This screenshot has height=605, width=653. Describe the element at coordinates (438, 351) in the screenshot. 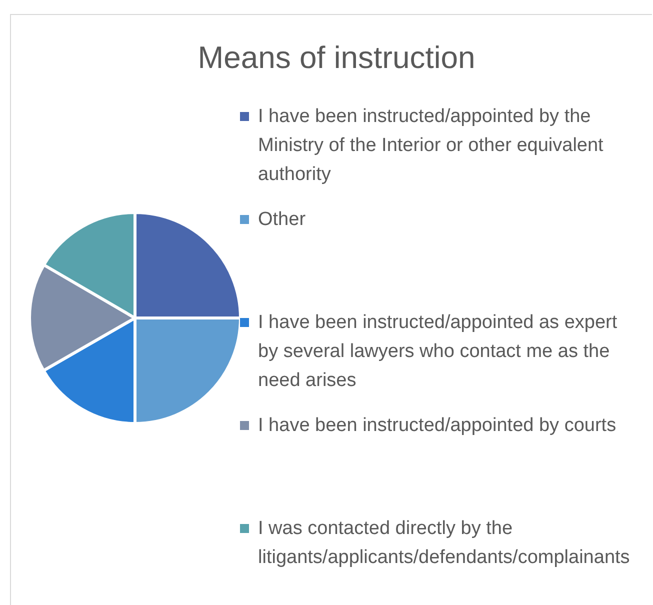

I see `legend-label: I have been instructed/appointed as expert by several lawyers who contact me as the need arises` at that location.